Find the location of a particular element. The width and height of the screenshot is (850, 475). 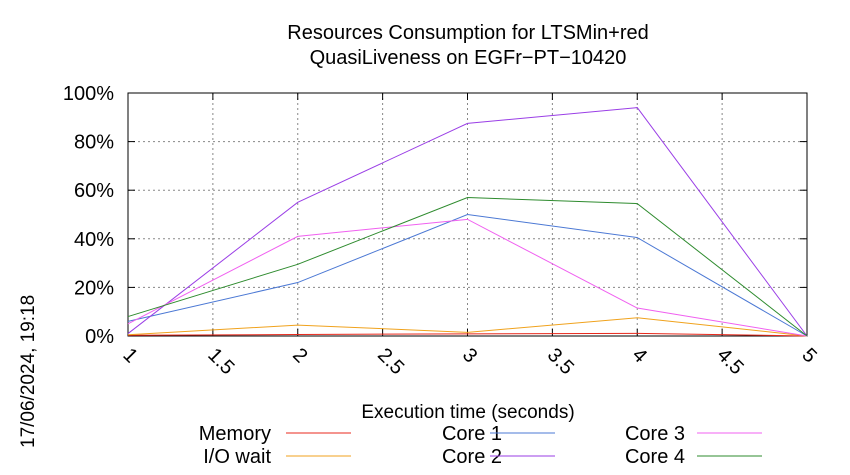

timestamp: 17/06/2024, 19:18 is located at coordinates (28, 371).